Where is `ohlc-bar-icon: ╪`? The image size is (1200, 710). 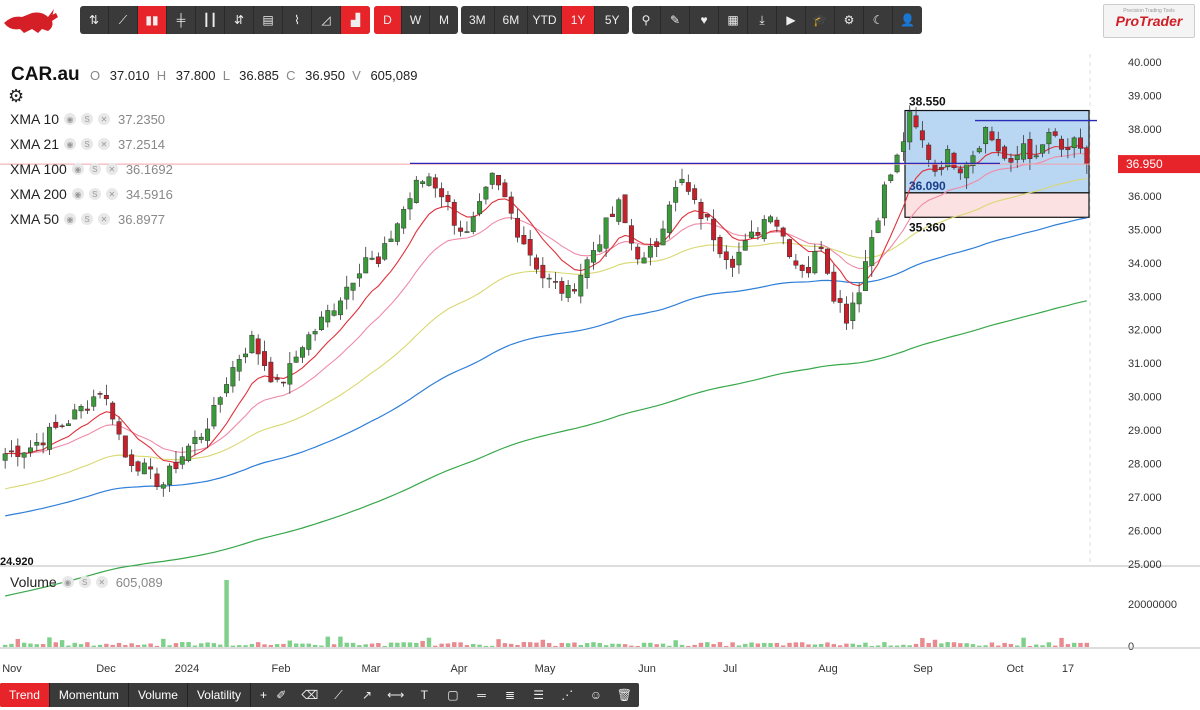
ohlc-bar-icon: ╪ is located at coordinates (181, 20).